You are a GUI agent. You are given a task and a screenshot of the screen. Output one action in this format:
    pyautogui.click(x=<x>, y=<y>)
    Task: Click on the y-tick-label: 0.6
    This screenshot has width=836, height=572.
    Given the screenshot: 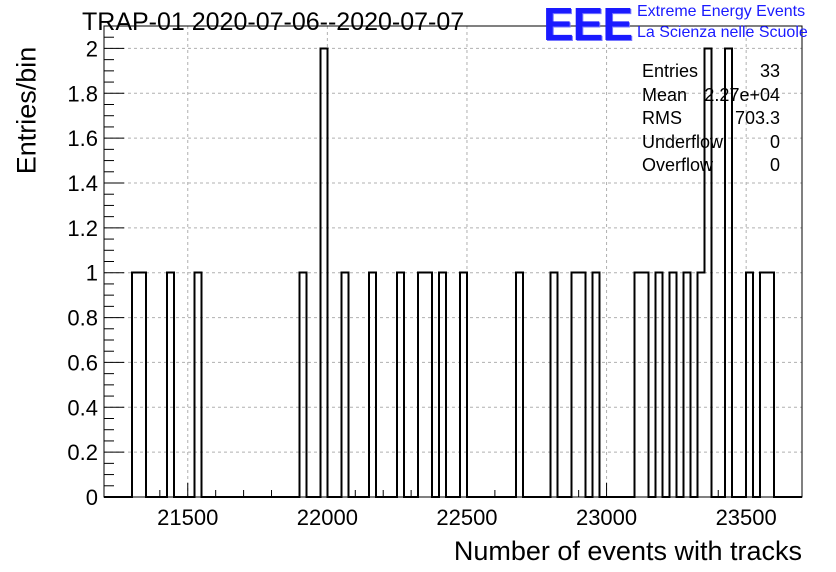 What is the action you would take?
    pyautogui.click(x=82, y=362)
    